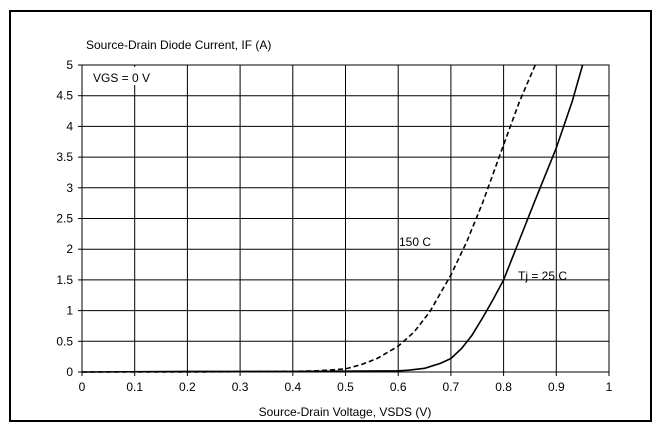  What do you see at coordinates (69, 249) in the screenshot?
I see `y-tick-label: 2` at bounding box center [69, 249].